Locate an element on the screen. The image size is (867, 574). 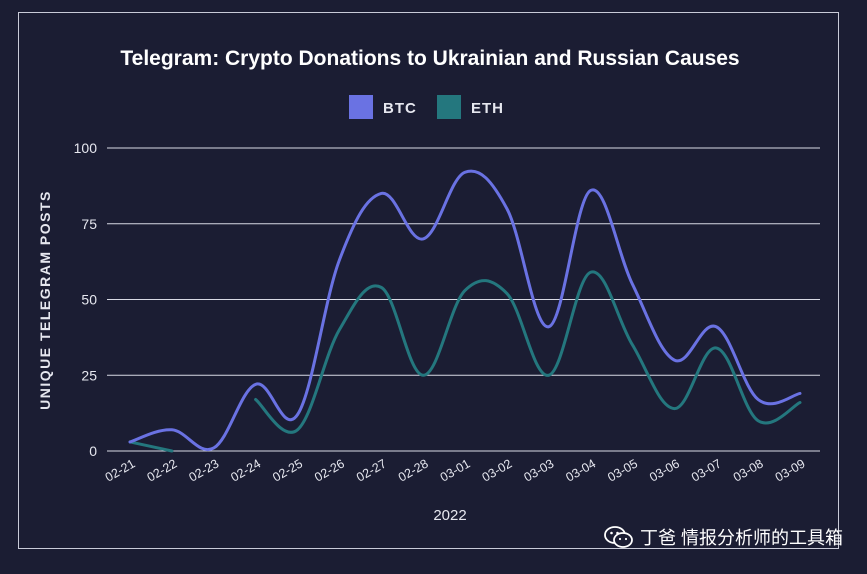
y-tick-labels: 0 25 50 75 100 is located at coordinates (86, 299).